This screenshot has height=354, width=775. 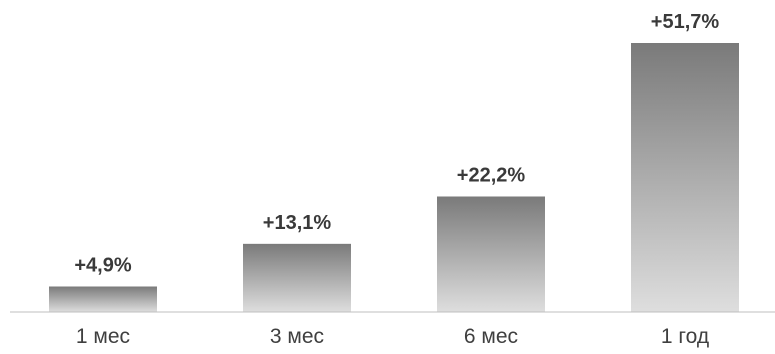 I want to click on x-tick-label-2: 6 мес, so click(x=491, y=336).